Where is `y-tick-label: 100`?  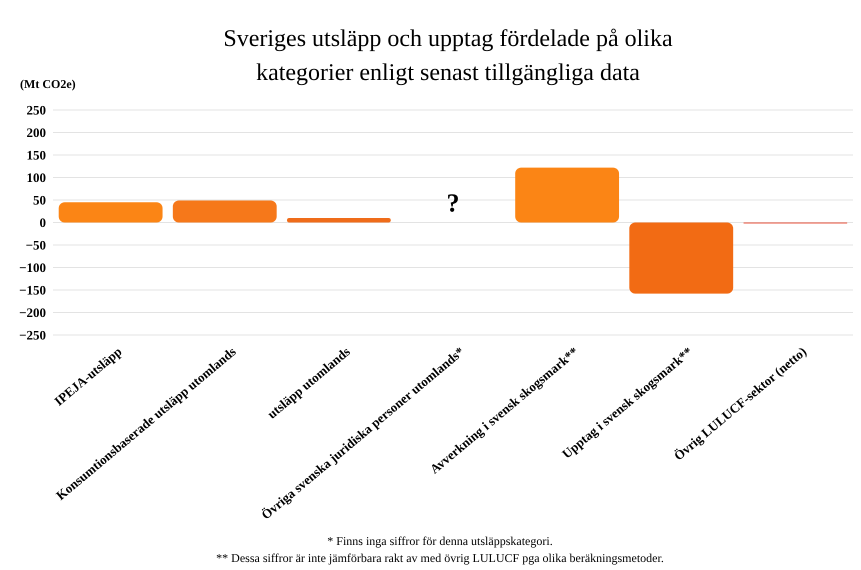
y-tick-label: 100 is located at coordinates (36, 178).